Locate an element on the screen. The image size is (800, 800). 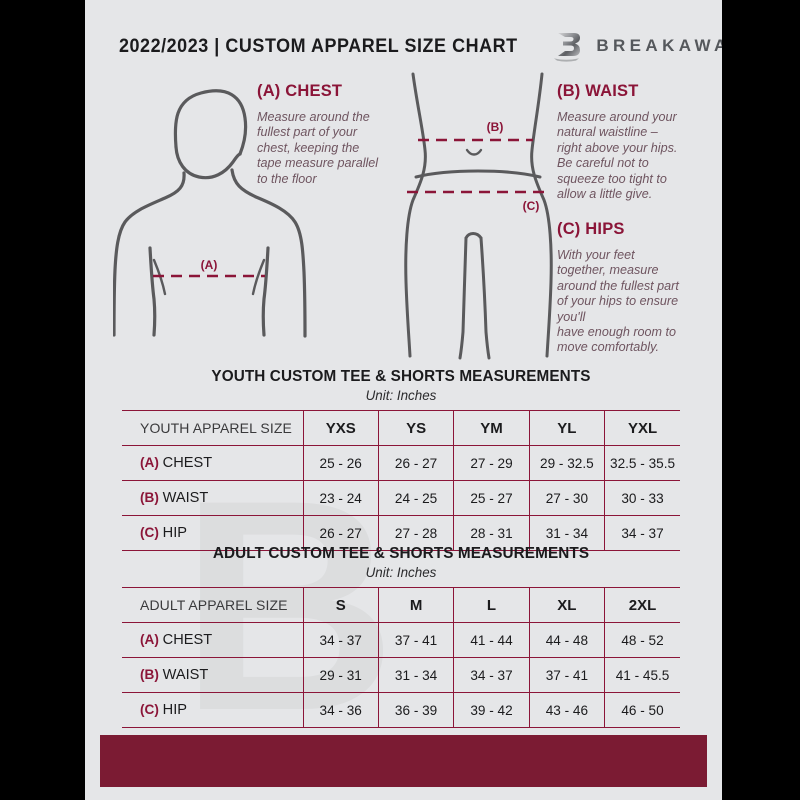
footer-accent-bar is located at coordinates (403, 761).